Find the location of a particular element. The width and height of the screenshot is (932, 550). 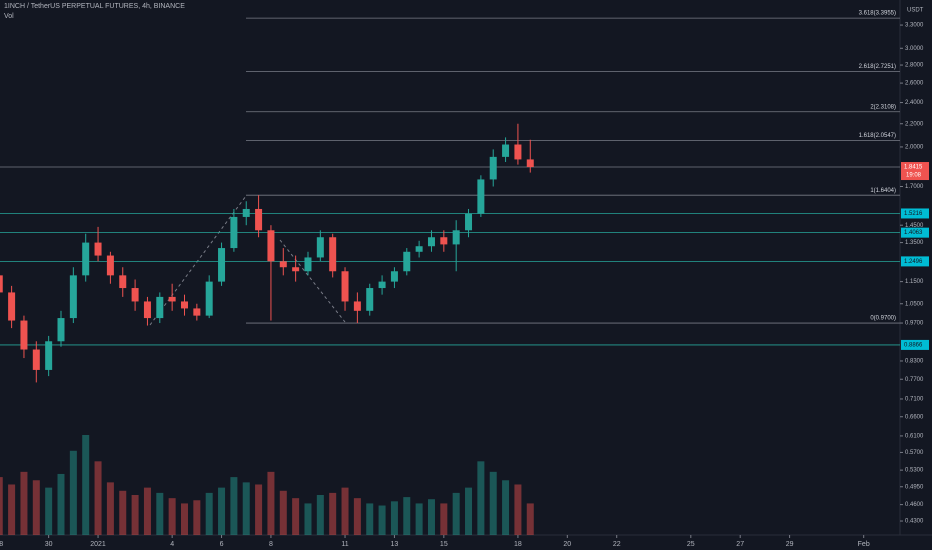

y-tick-label: 1.1500 is located at coordinates (914, 282).